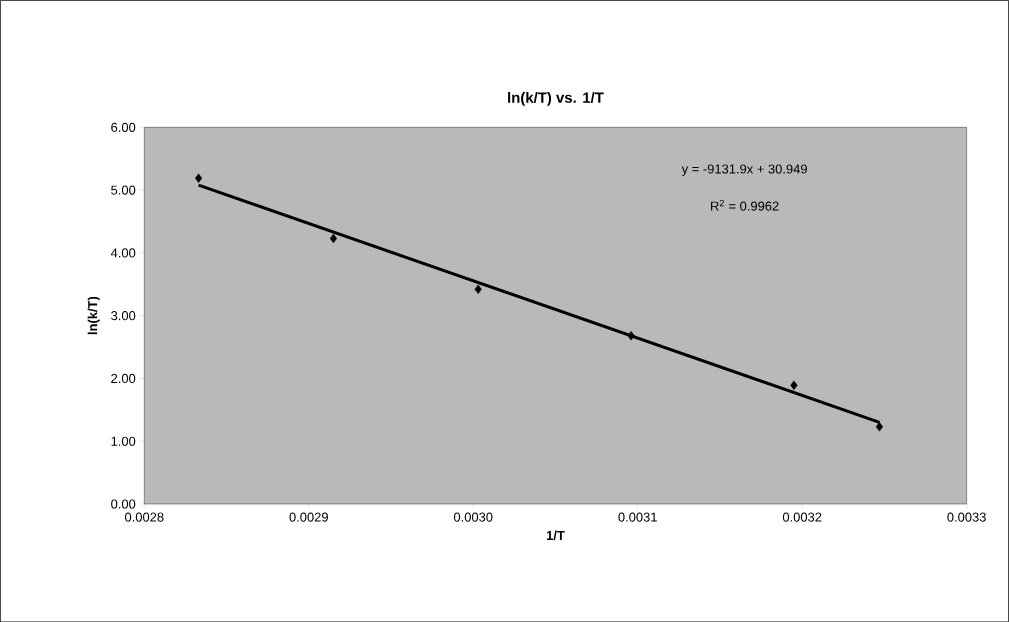 The width and height of the screenshot is (1009, 622). Describe the element at coordinates (123, 441) in the screenshot. I see `y-tick-label: 1.00` at that location.